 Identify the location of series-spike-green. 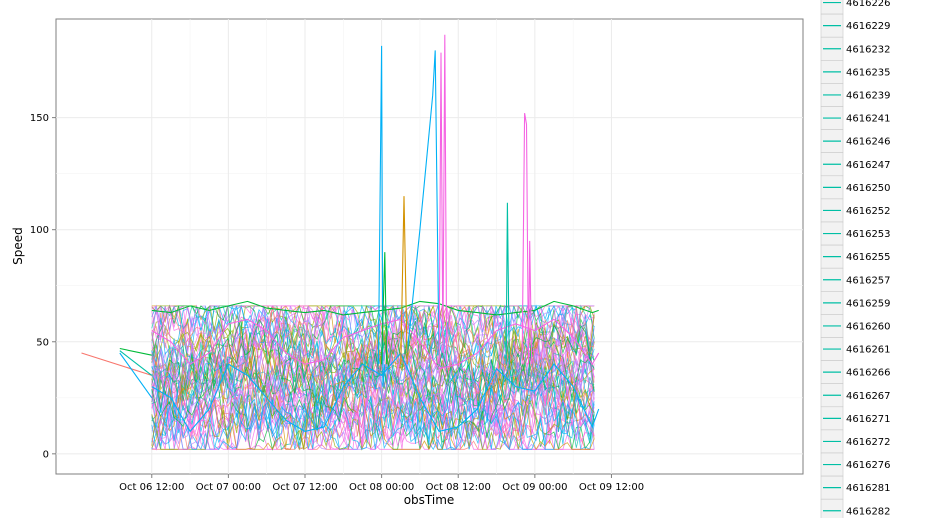
(384, 308).